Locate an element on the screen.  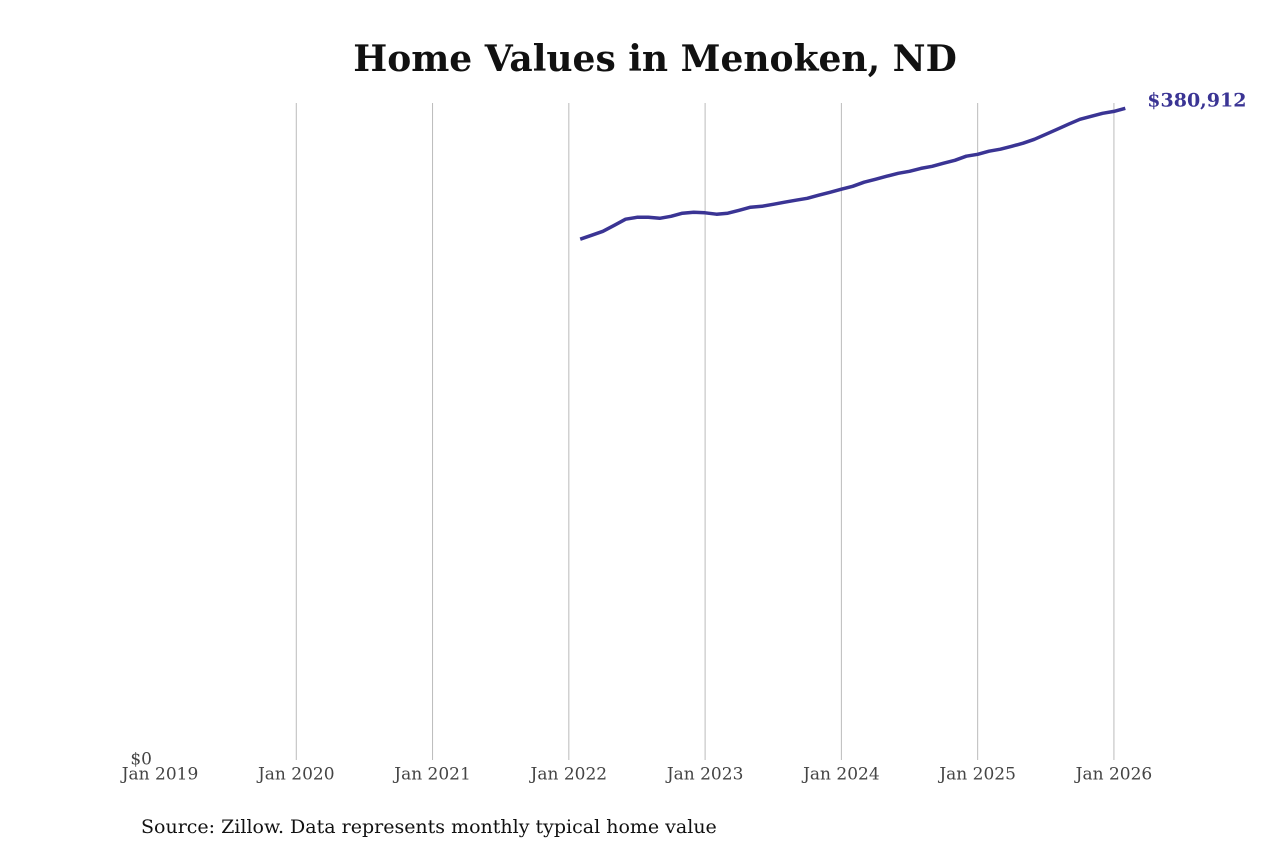
chart-title: Home Values in Menoken, ND is located at coordinates (655, 59).